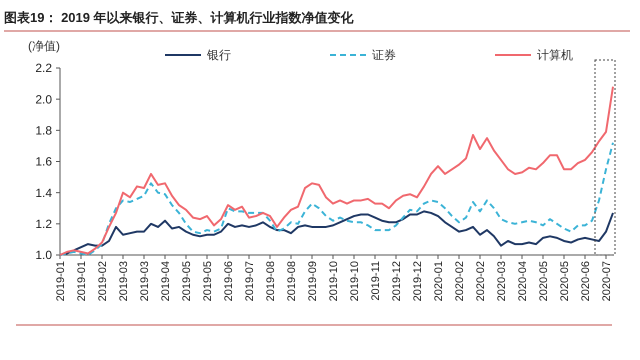 The width and height of the screenshot is (640, 360). I want to click on y-tick-label: 1.2, so click(43, 224).